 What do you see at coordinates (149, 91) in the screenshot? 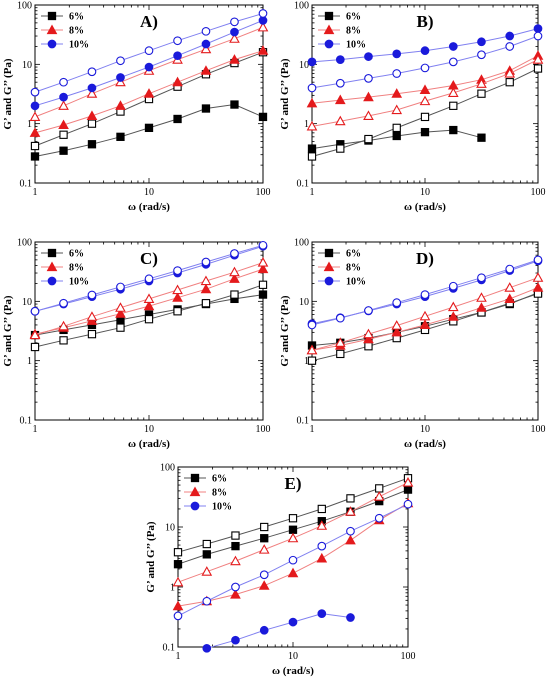
I see `series-8pct-filled` at bounding box center [149, 91].